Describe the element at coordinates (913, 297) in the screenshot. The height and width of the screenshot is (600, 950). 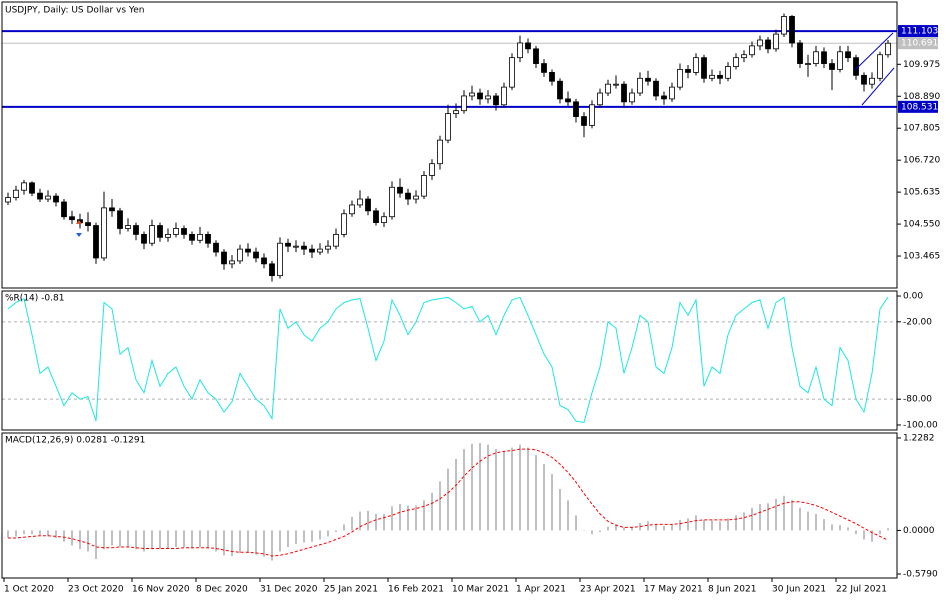
I see `y-tick-label: 0.00` at that location.